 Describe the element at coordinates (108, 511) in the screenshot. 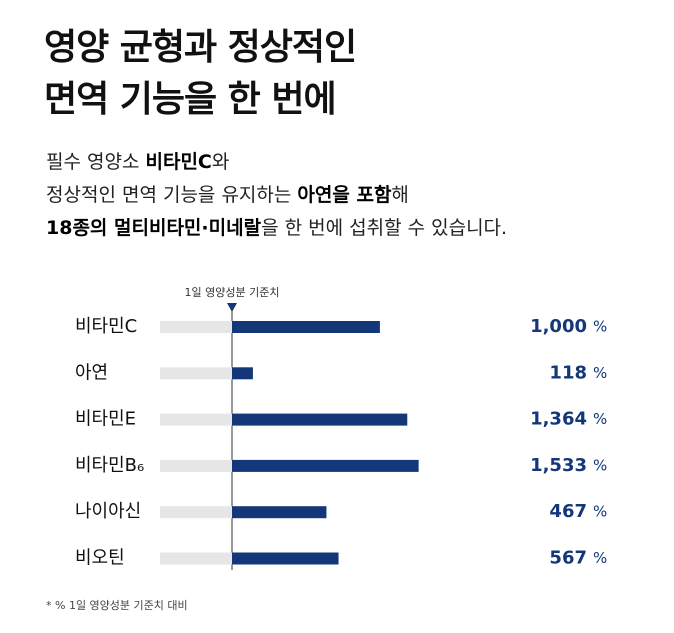

I see `category-label: 나이아신` at that location.